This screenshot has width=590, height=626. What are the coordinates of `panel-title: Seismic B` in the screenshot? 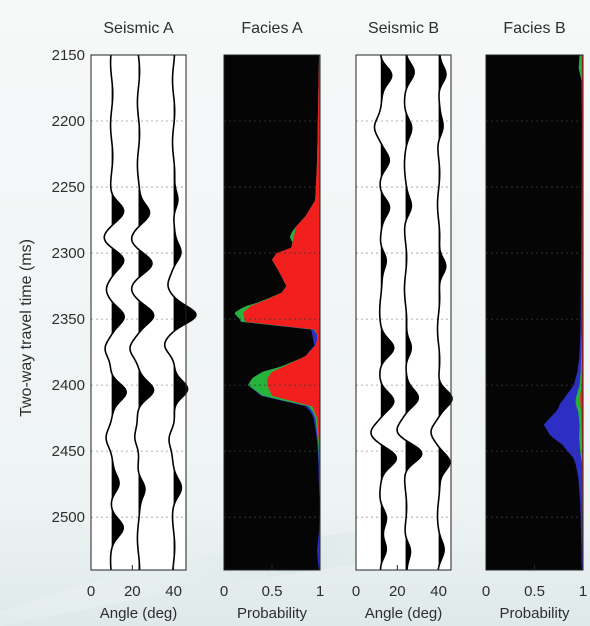 It's located at (403, 28).